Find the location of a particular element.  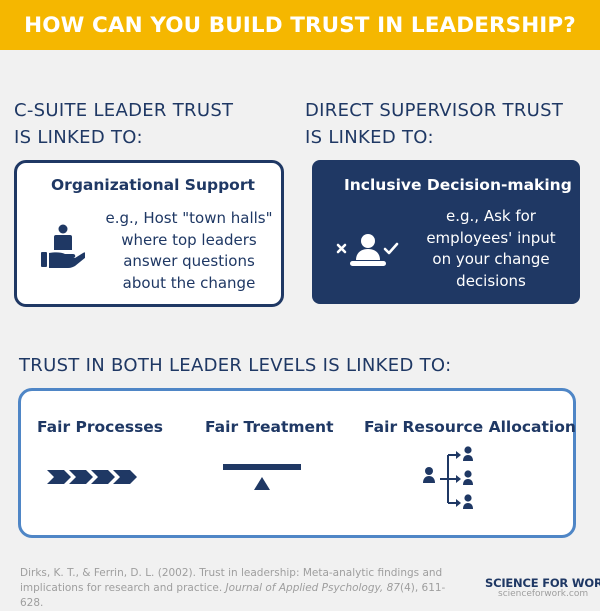

org-support-line2: where top leaders is located at coordinates (189, 239).